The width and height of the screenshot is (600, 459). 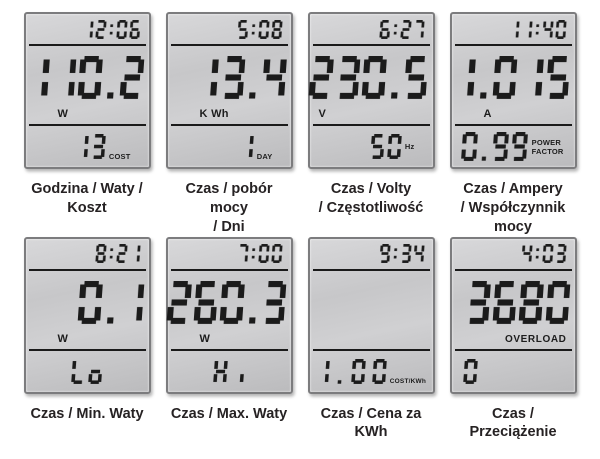 I want to click on caption: Czas / Min. Waty, so click(x=87, y=413).